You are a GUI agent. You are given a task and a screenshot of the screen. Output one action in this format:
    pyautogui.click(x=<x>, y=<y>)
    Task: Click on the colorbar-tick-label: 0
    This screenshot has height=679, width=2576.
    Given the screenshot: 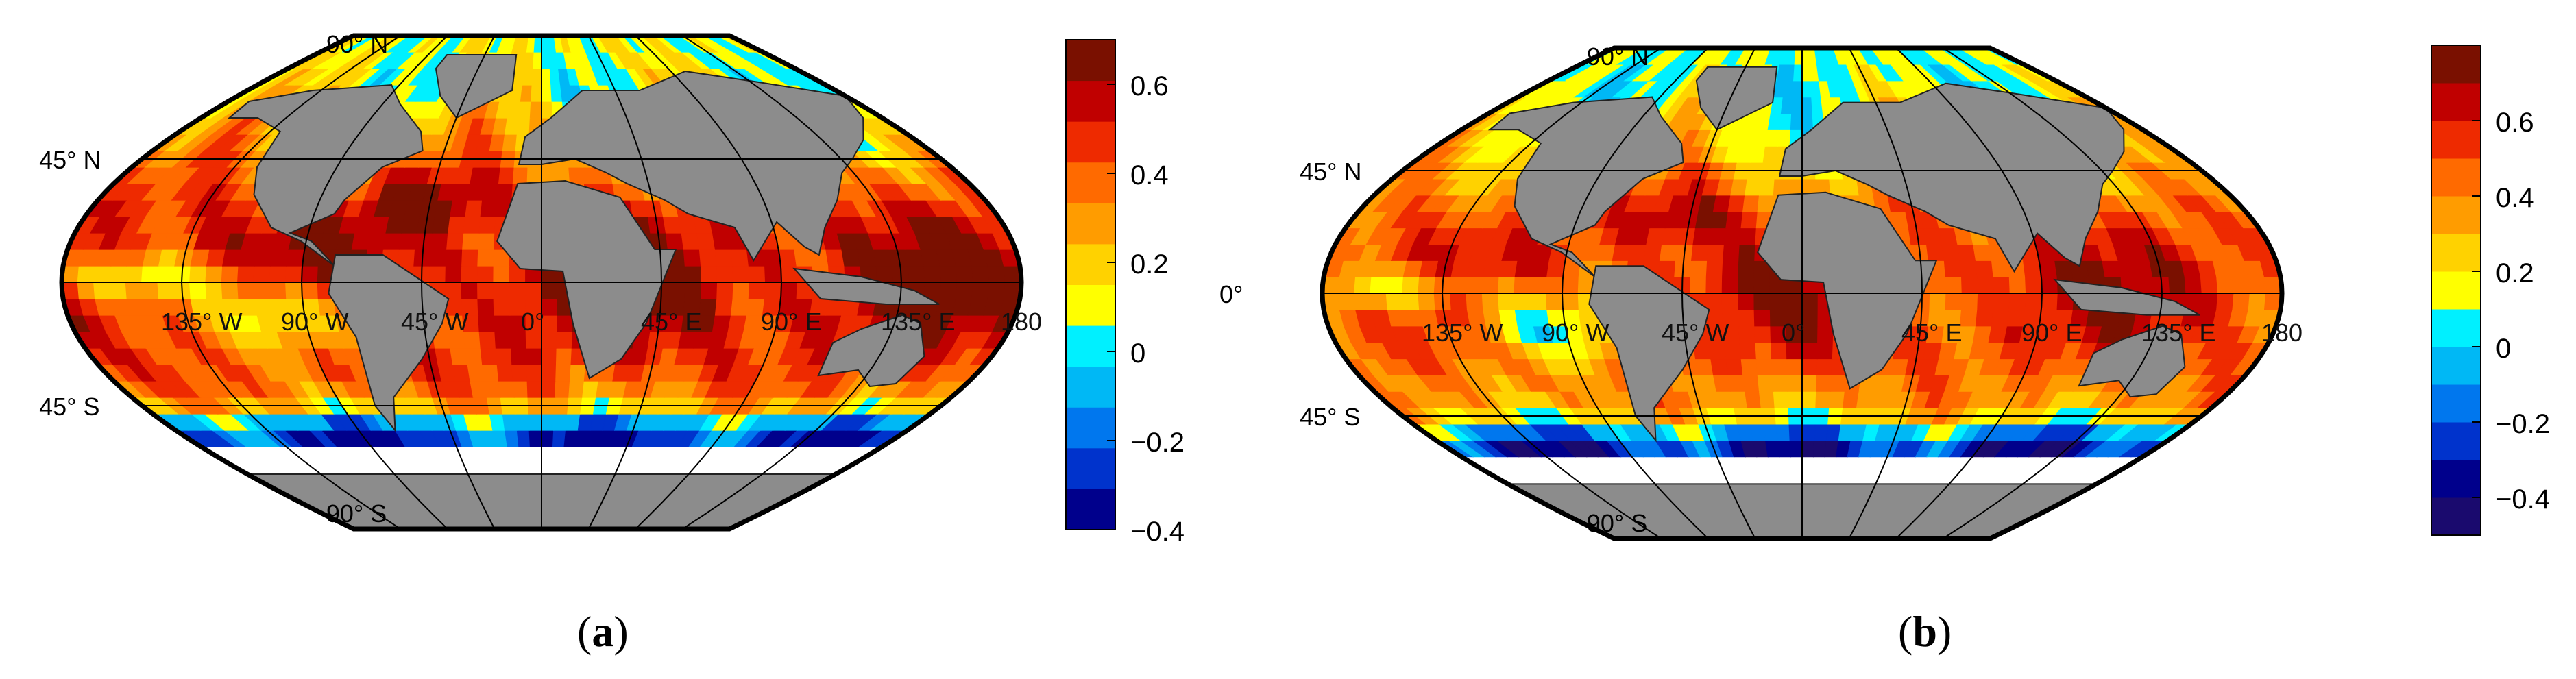 What is the action you would take?
    pyautogui.click(x=1137, y=353)
    